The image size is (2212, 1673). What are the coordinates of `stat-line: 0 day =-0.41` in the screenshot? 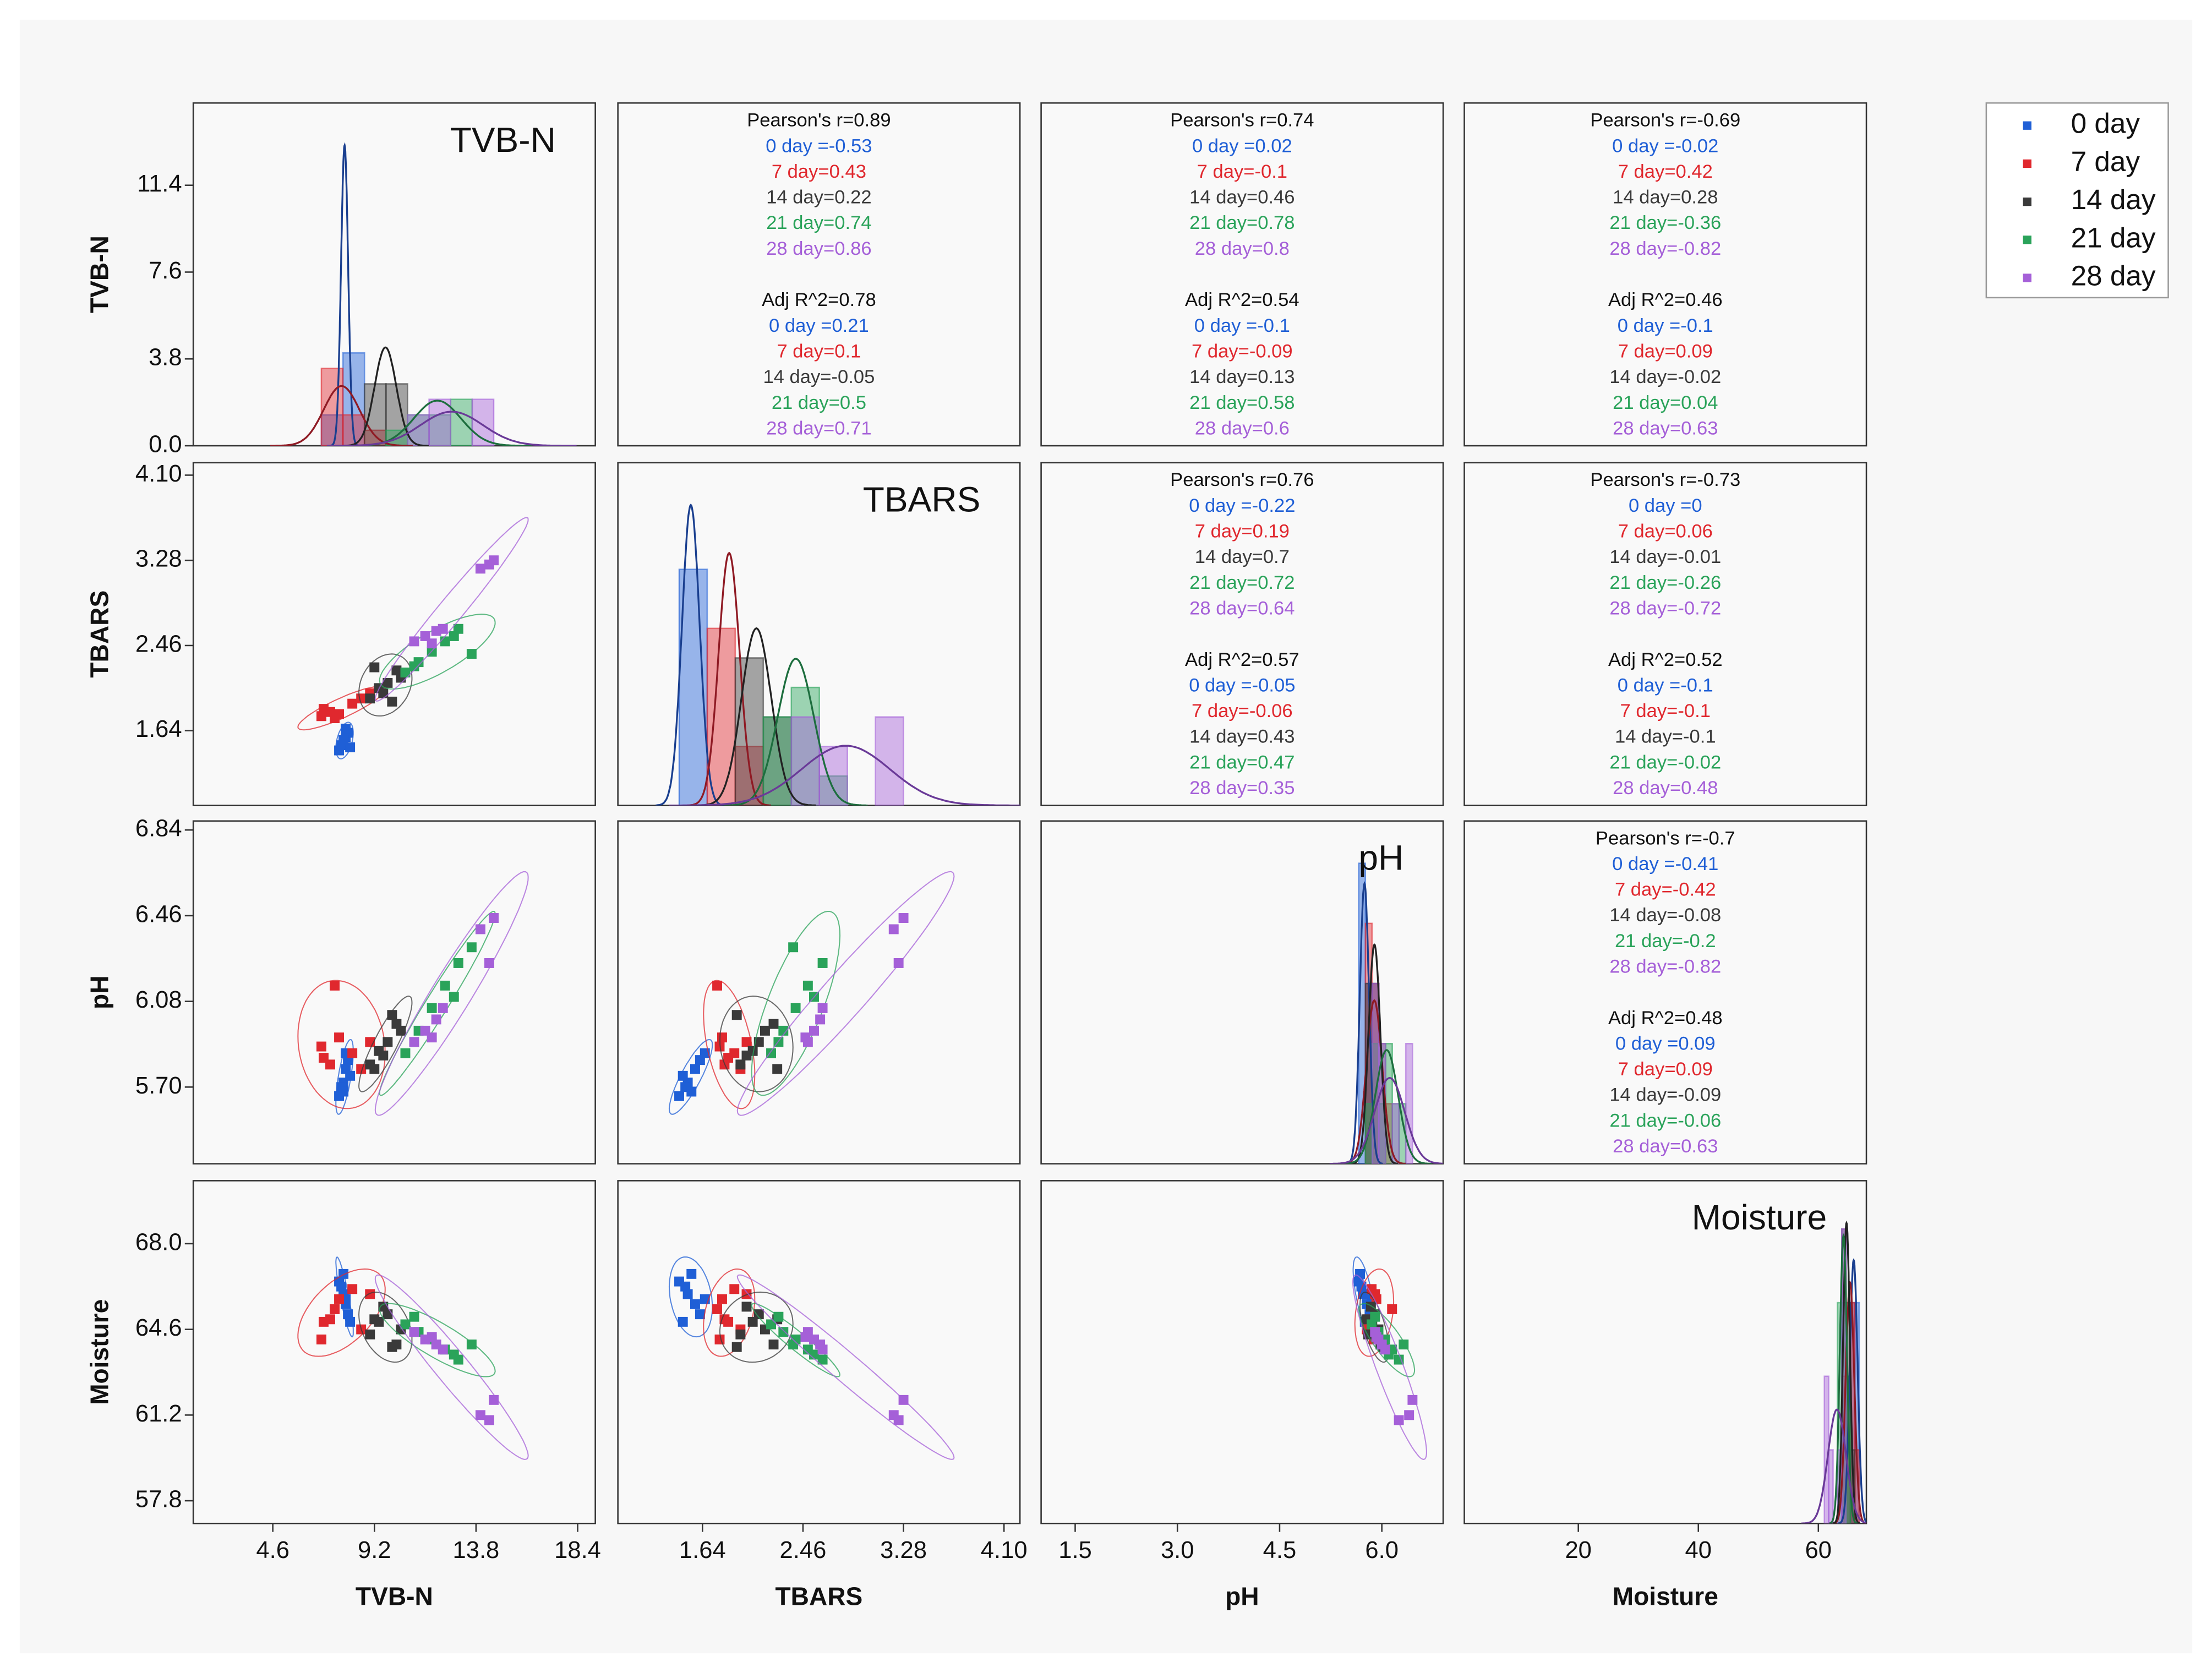 It's located at (1665, 864).